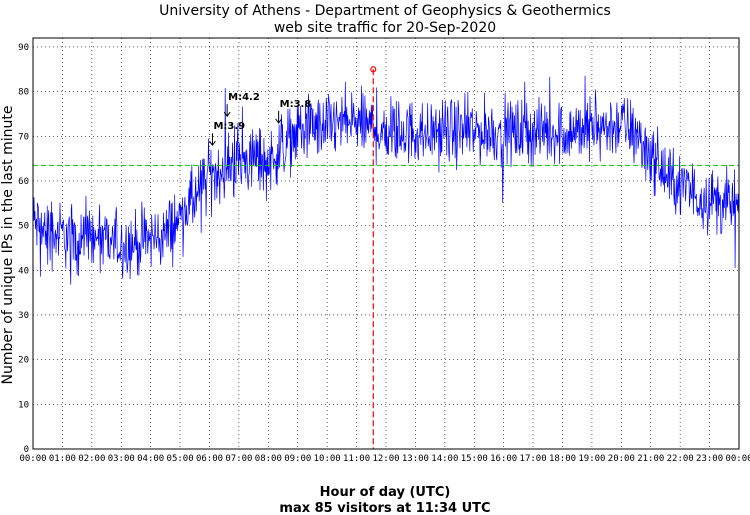  Describe the element at coordinates (533, 459) in the screenshot. I see `x-tick-label: 17:00` at that location.